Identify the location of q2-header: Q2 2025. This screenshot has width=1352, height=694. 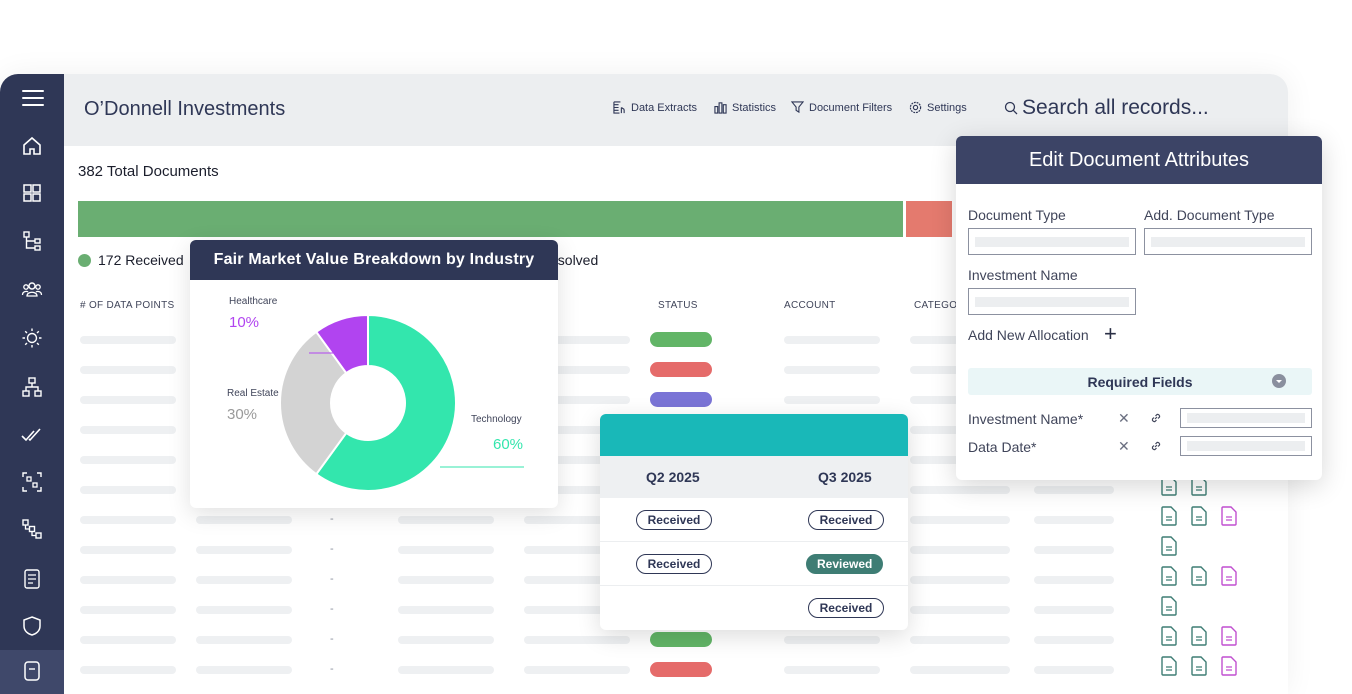
(673, 477).